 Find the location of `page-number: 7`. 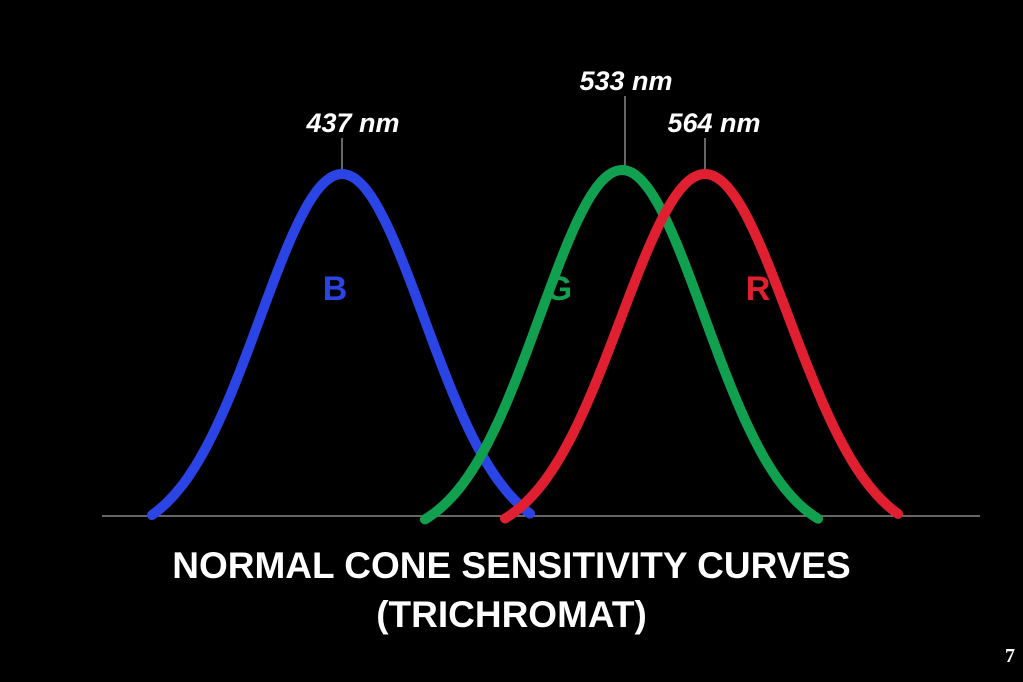

page-number: 7 is located at coordinates (1010, 656).